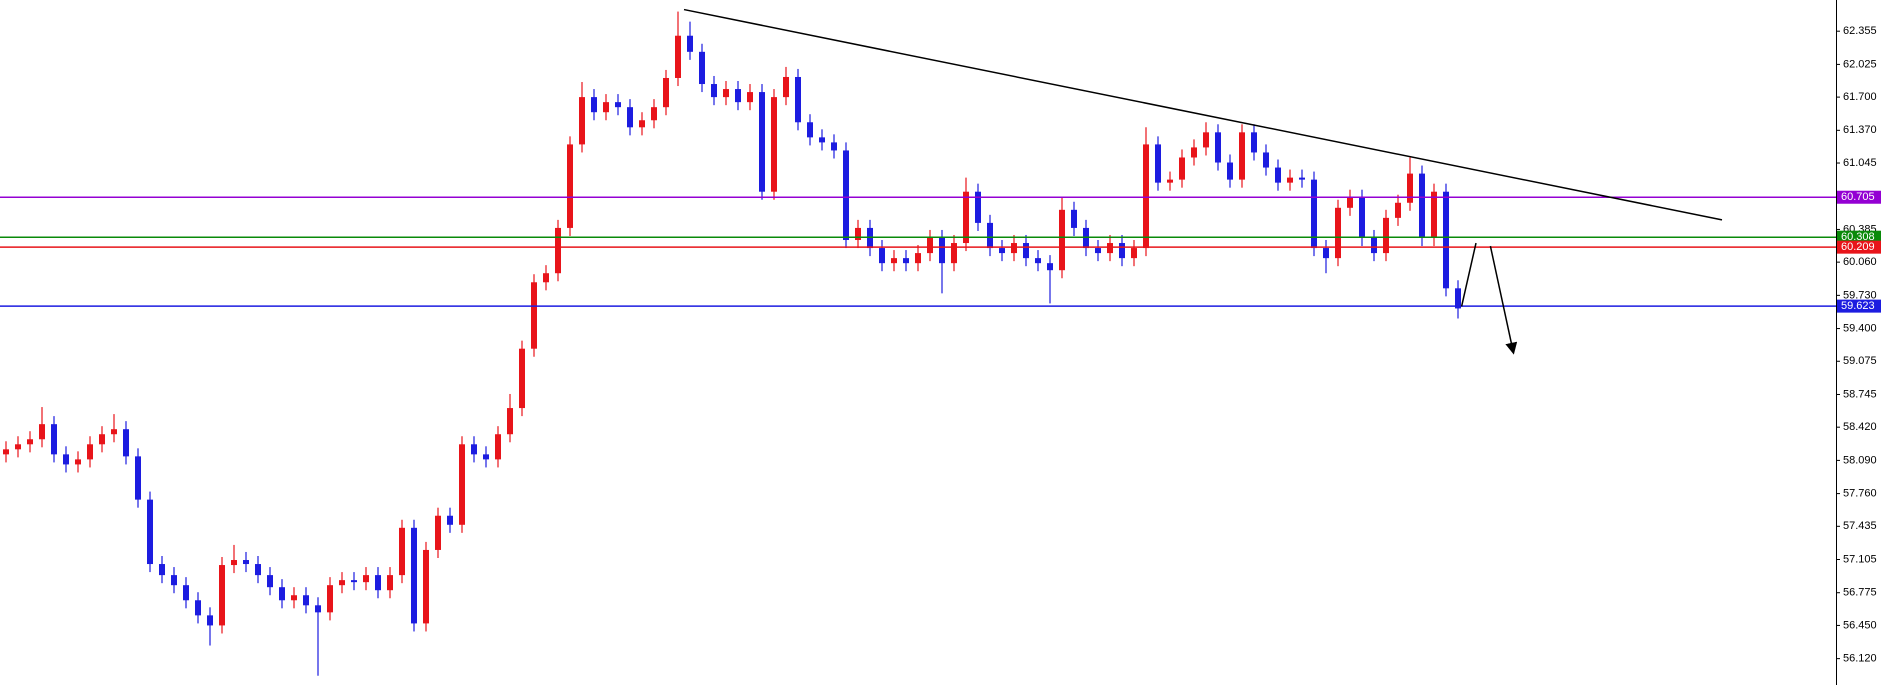 The image size is (1882, 685). Describe the element at coordinates (1860, 130) in the screenshot. I see `y-tick-label: 61.370` at that location.